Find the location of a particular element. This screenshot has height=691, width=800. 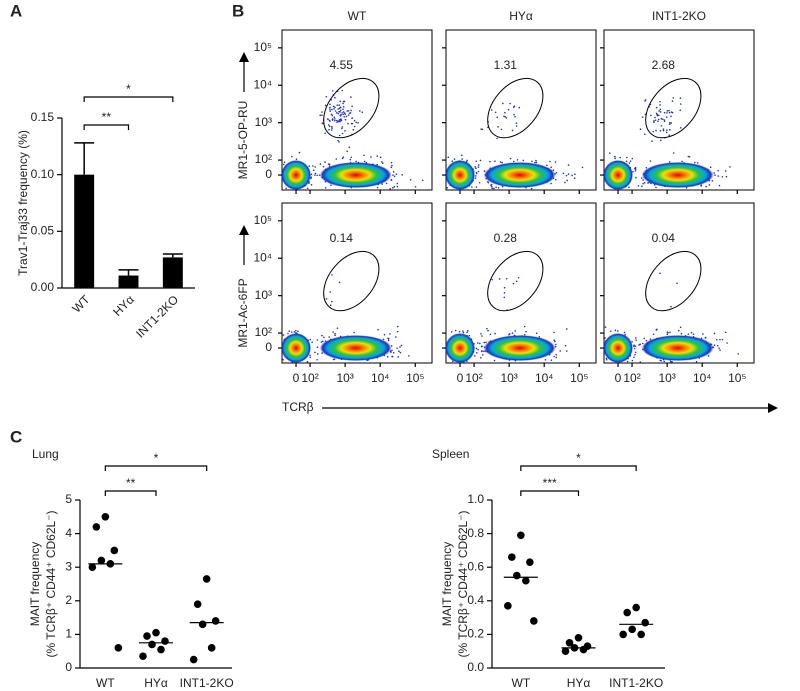

gate-value: 0.28 is located at coordinates (506, 238).